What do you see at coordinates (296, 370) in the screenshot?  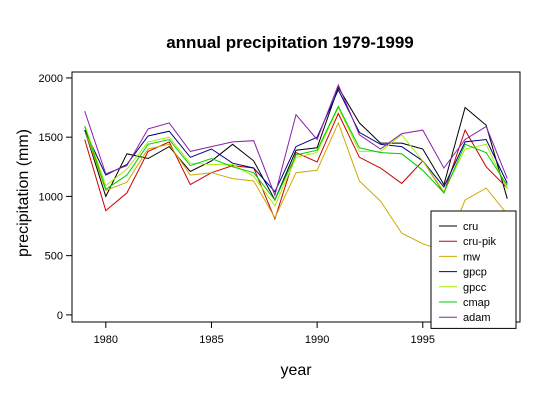 I see `x-axis-label: year` at bounding box center [296, 370].